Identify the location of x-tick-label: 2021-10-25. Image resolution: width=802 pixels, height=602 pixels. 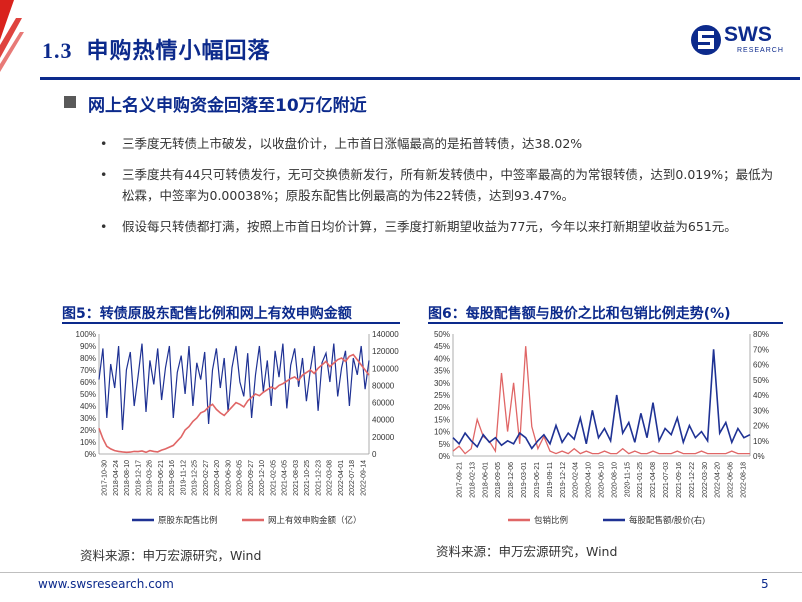
(307, 478).